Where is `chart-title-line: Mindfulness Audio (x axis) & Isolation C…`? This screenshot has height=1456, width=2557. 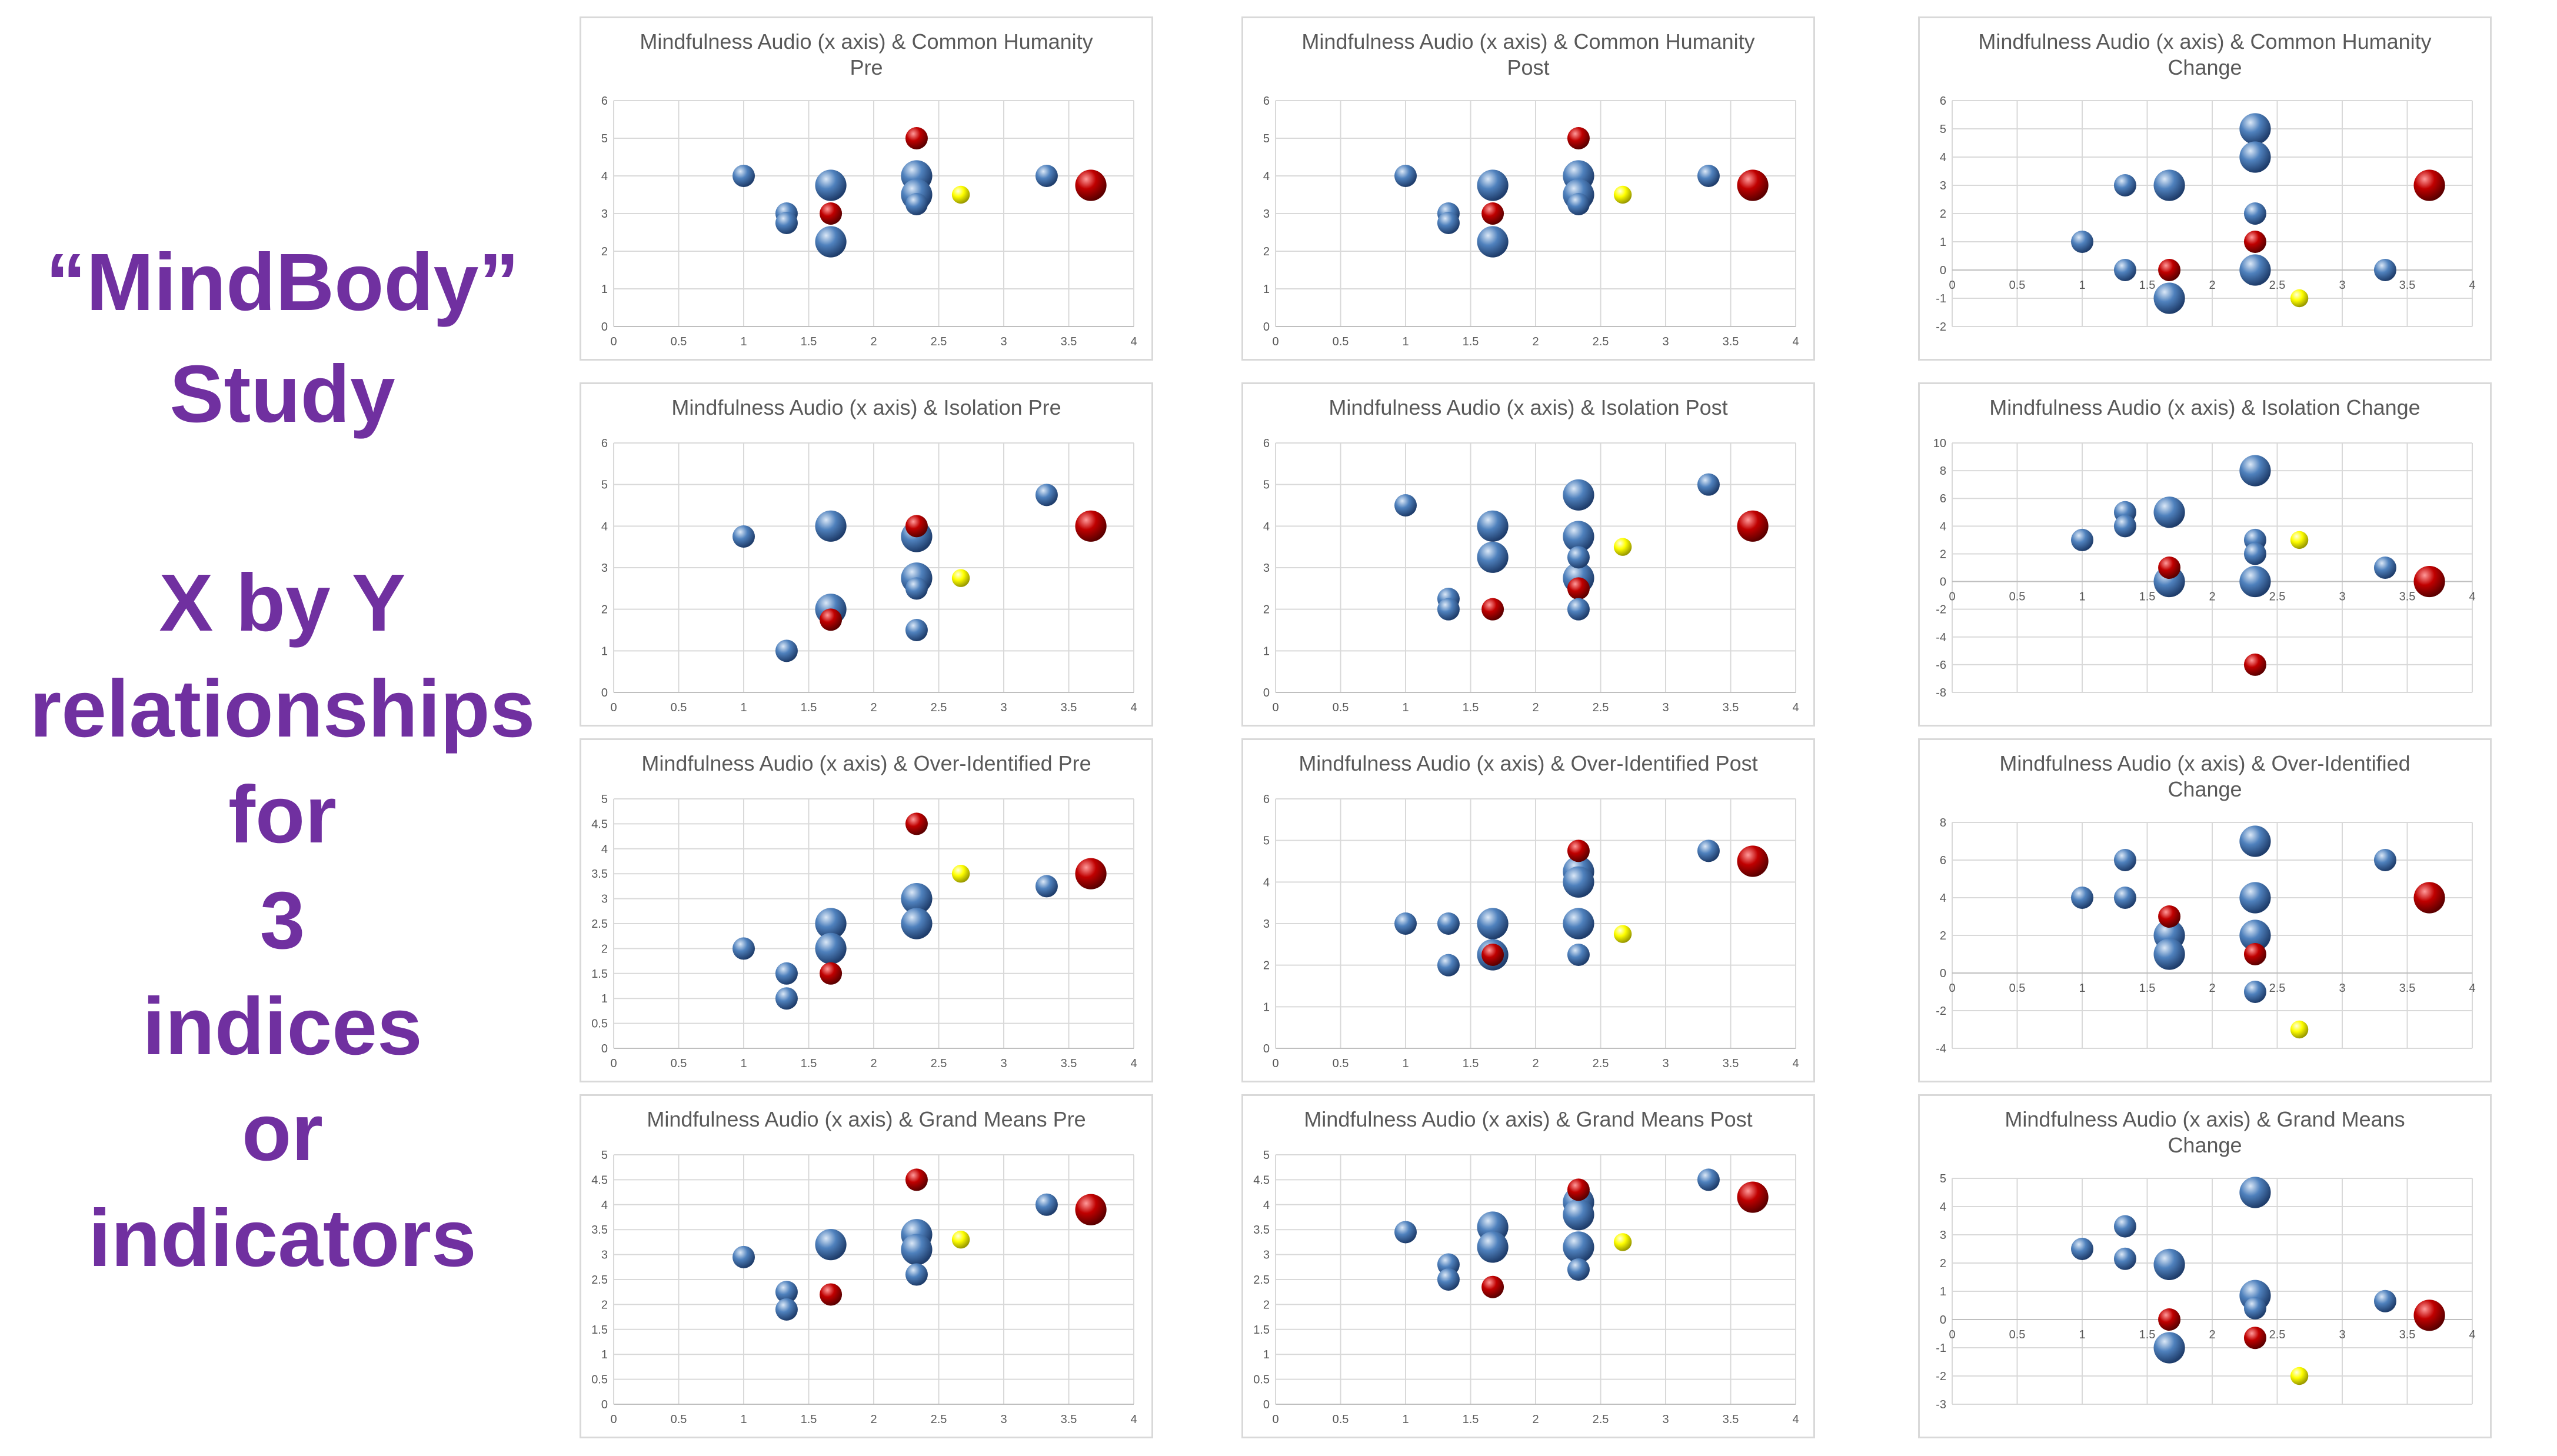
chart-title-line: Mindfulness Audio (x axis) & Isolation C… is located at coordinates (2205, 407).